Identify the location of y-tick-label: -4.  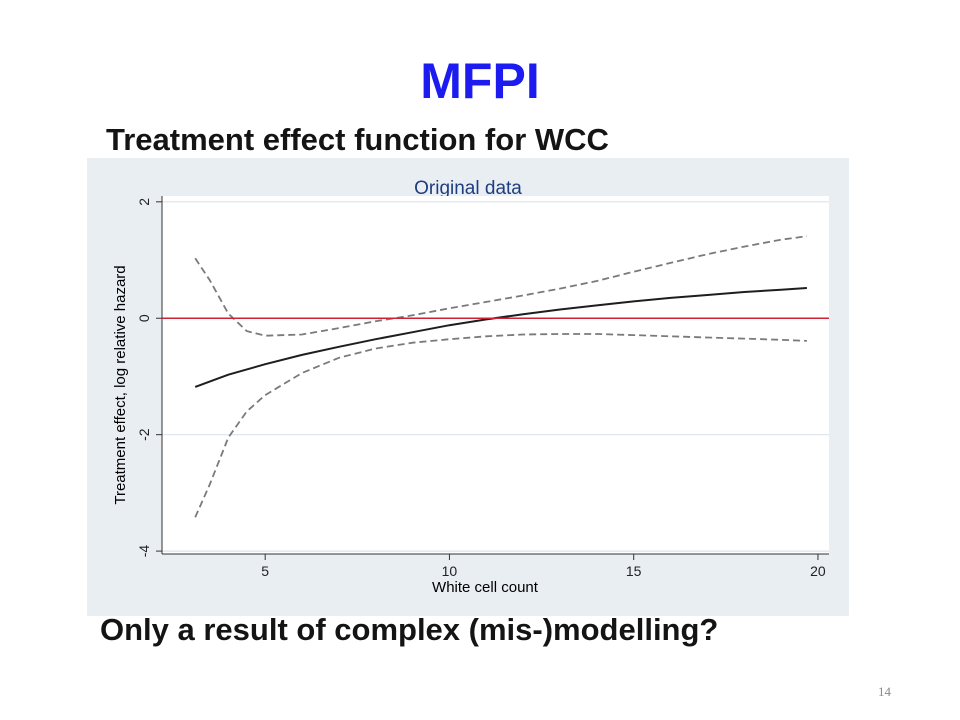
(144, 551).